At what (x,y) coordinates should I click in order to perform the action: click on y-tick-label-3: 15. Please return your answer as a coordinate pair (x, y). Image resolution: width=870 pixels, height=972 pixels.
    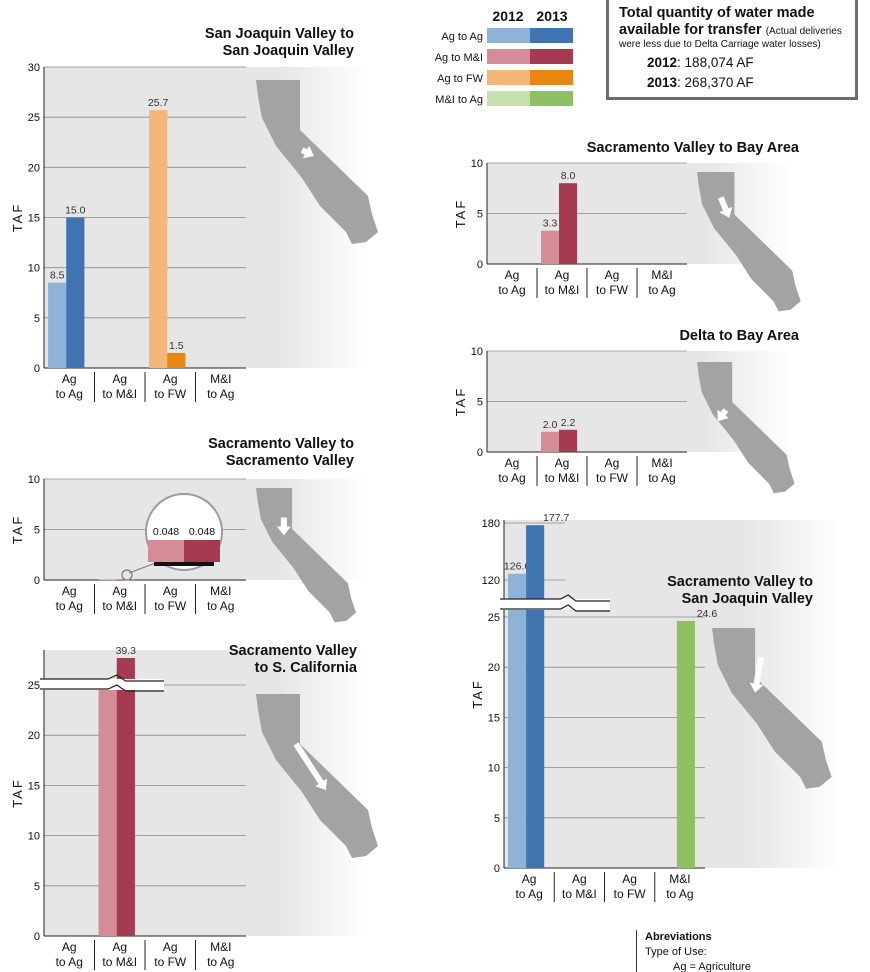
    Looking at the image, I should click on (34, 219).